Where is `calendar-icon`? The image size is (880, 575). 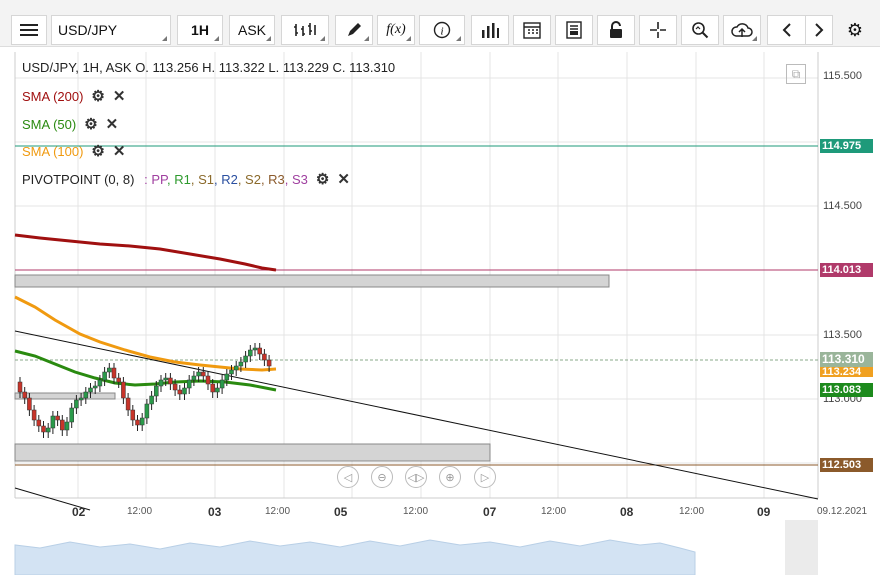 calendar-icon is located at coordinates (532, 30).